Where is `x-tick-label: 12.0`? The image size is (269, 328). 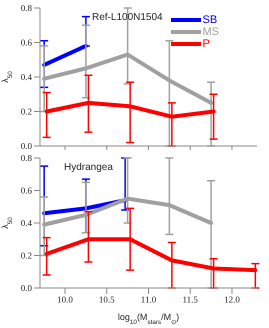
x-tick-label: 12.0 is located at coordinates (232, 299).